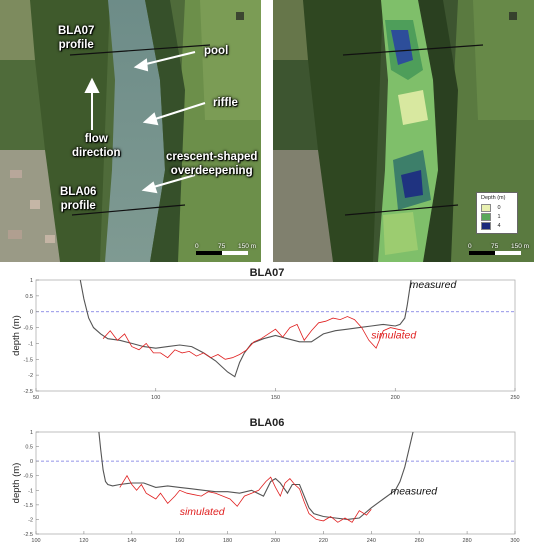 The width and height of the screenshot is (534, 550). Describe the element at coordinates (514, 398) in the screenshot. I see `x-tick-label: 250` at that location.